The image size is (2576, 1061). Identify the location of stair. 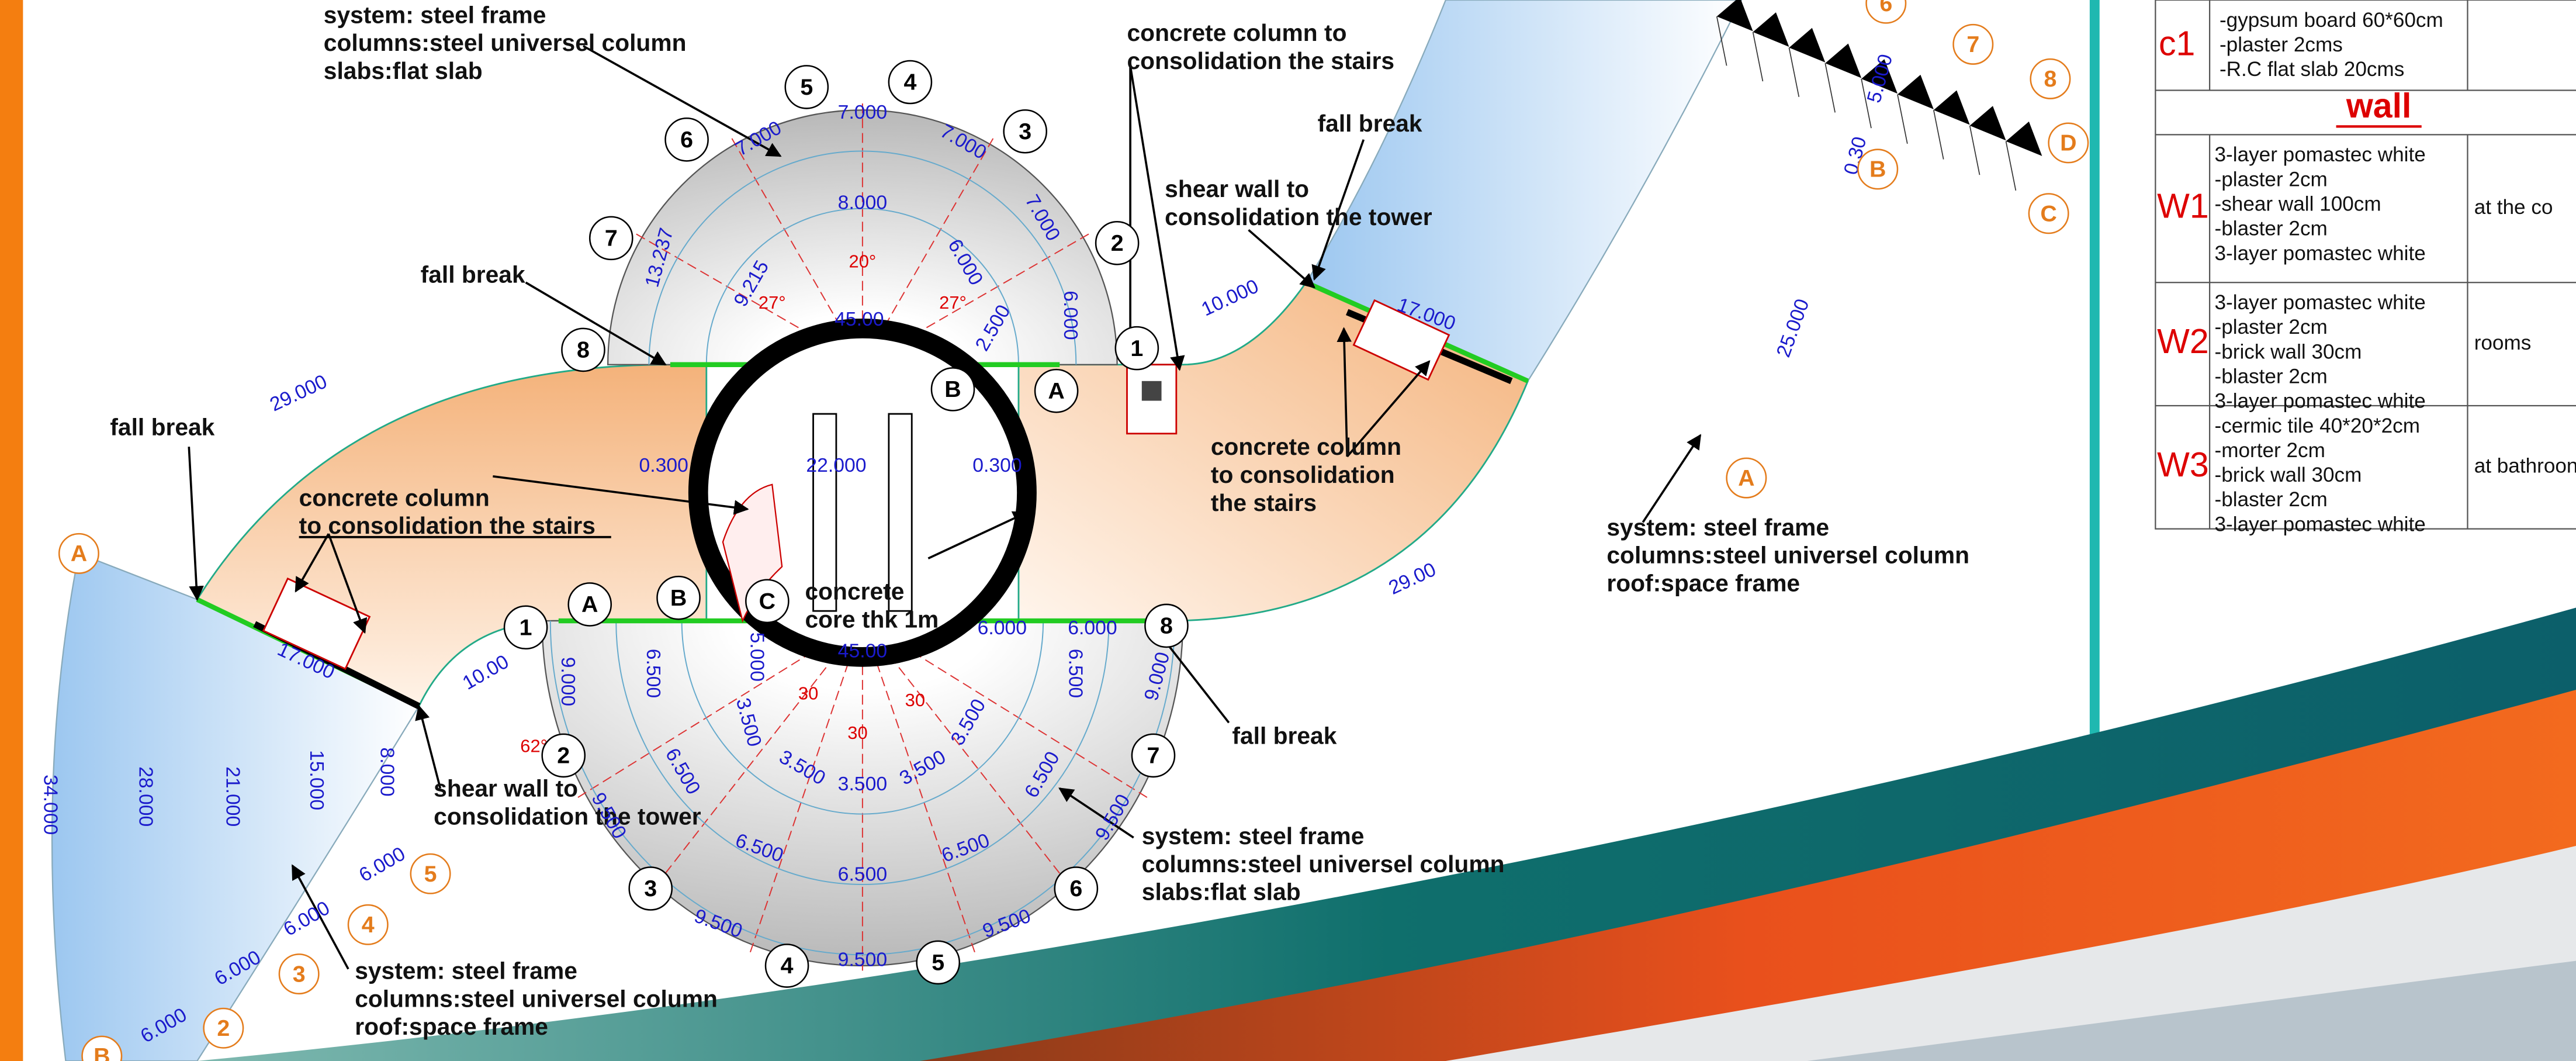
(317, 624).